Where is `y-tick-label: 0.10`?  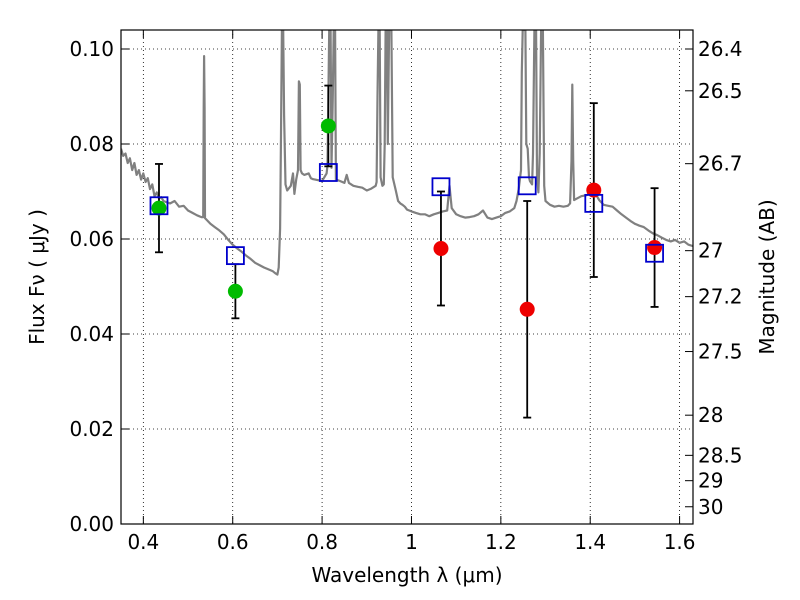 y-tick-label: 0.10 is located at coordinates (91, 49).